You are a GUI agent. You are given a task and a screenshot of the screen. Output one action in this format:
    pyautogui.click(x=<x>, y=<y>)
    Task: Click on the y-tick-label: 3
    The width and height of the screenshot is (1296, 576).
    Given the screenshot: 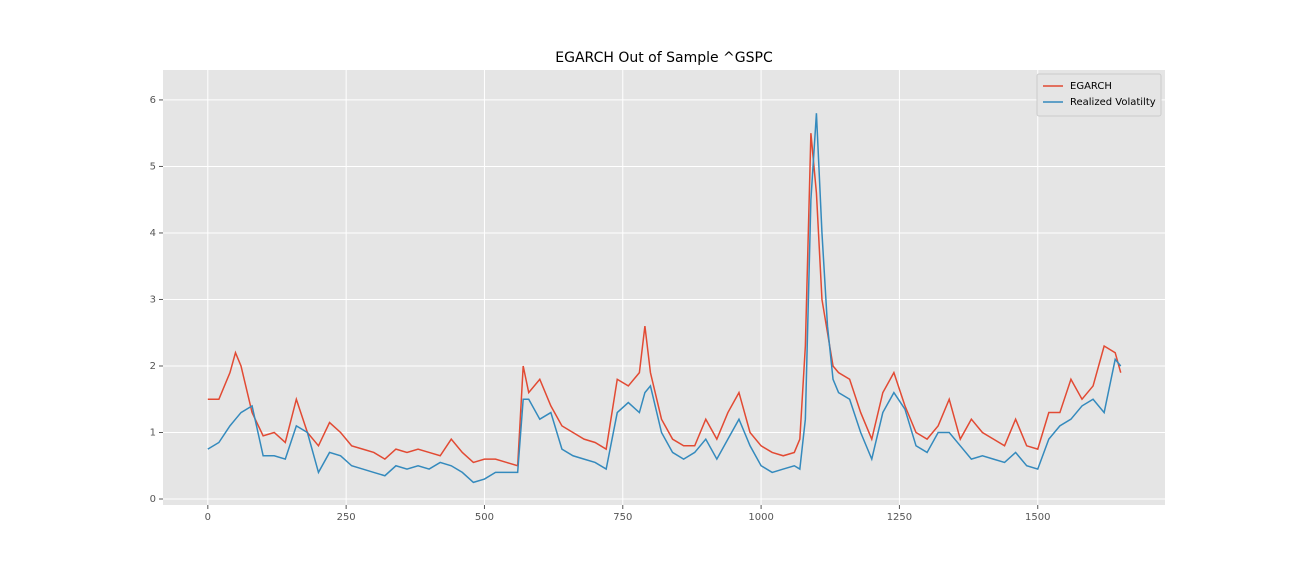 What is the action you would take?
    pyautogui.click(x=153, y=299)
    